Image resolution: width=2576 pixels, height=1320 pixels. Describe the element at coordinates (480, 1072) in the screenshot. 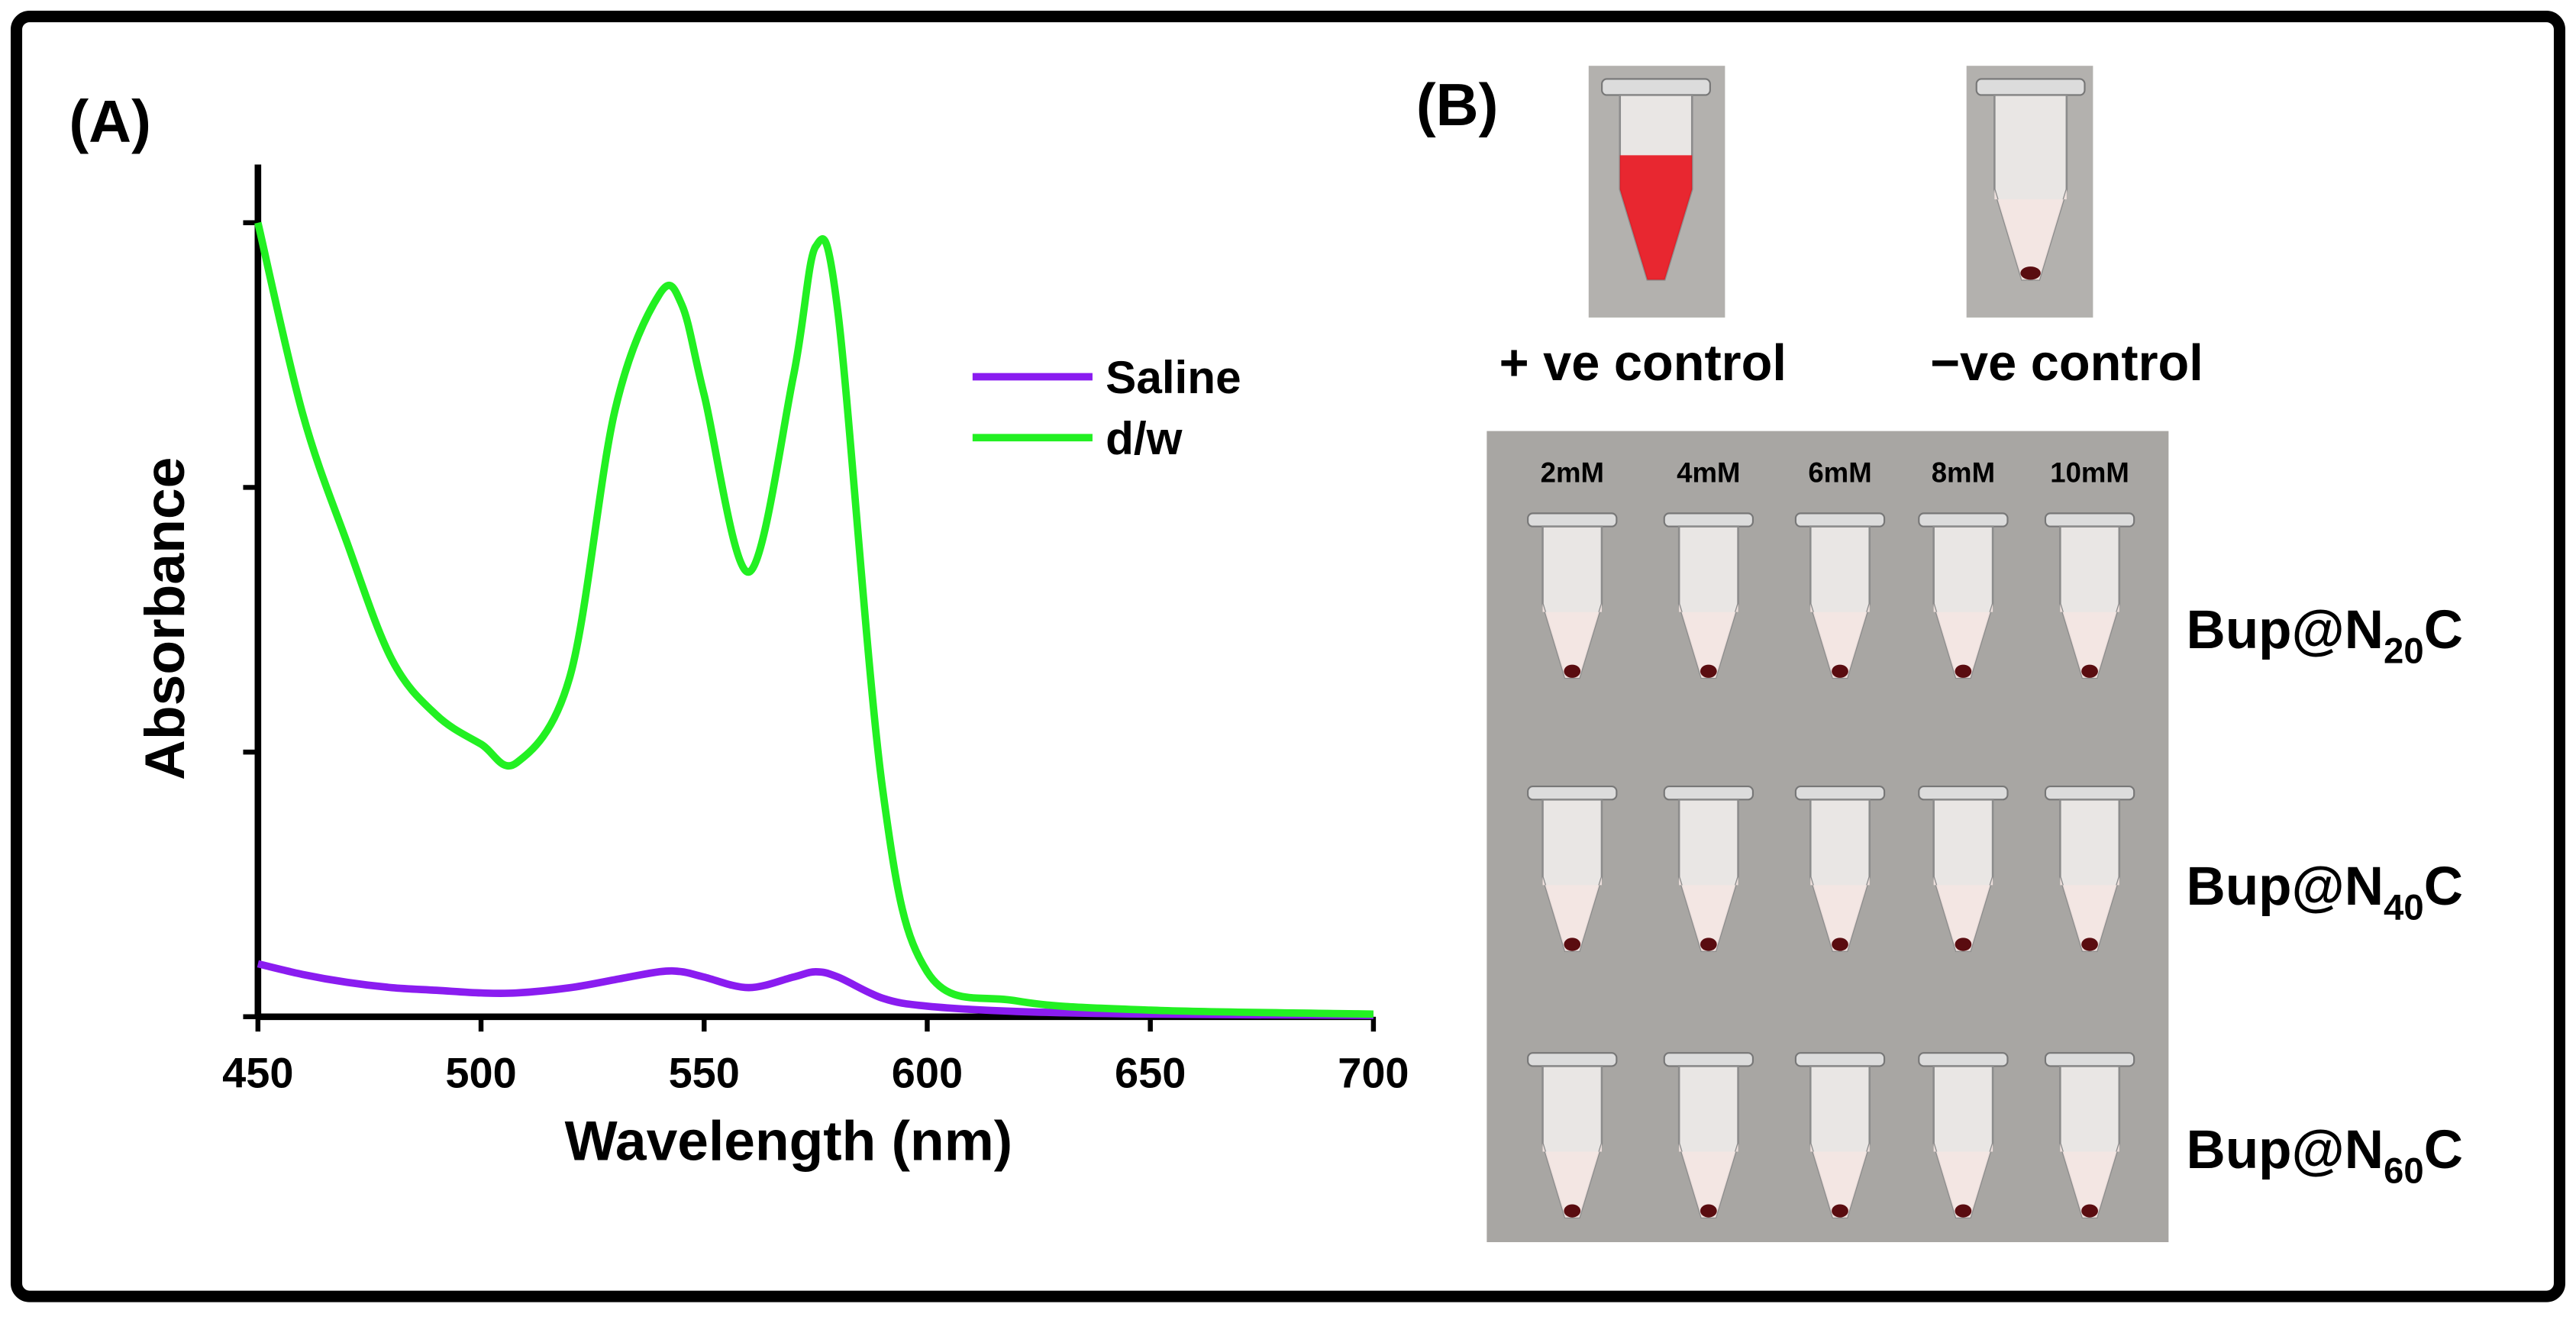

I see `x-tick-label: 500` at that location.